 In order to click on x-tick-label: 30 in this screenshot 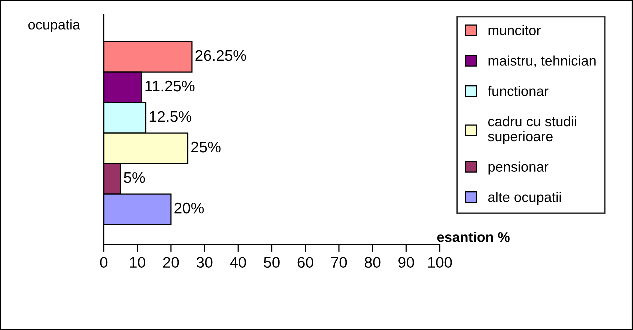, I will do `click(204, 262)`.